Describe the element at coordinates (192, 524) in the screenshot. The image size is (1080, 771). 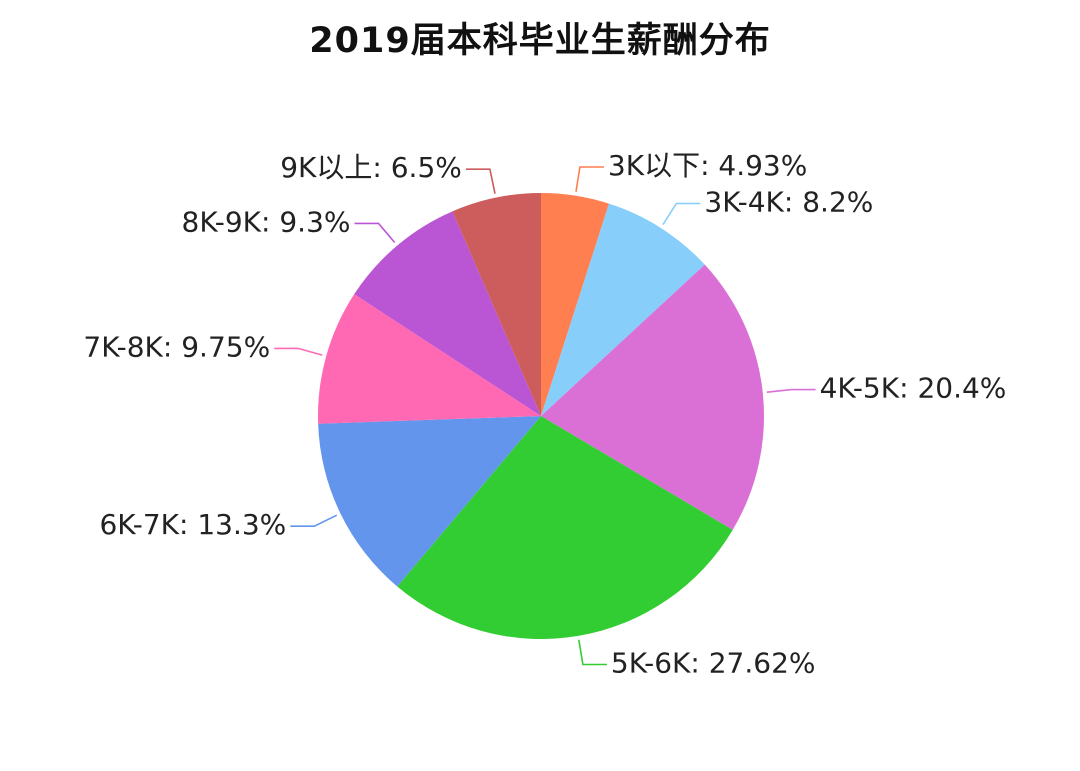
I see `data-label-6k-7k: 6K-7K: 13.3%` at that location.